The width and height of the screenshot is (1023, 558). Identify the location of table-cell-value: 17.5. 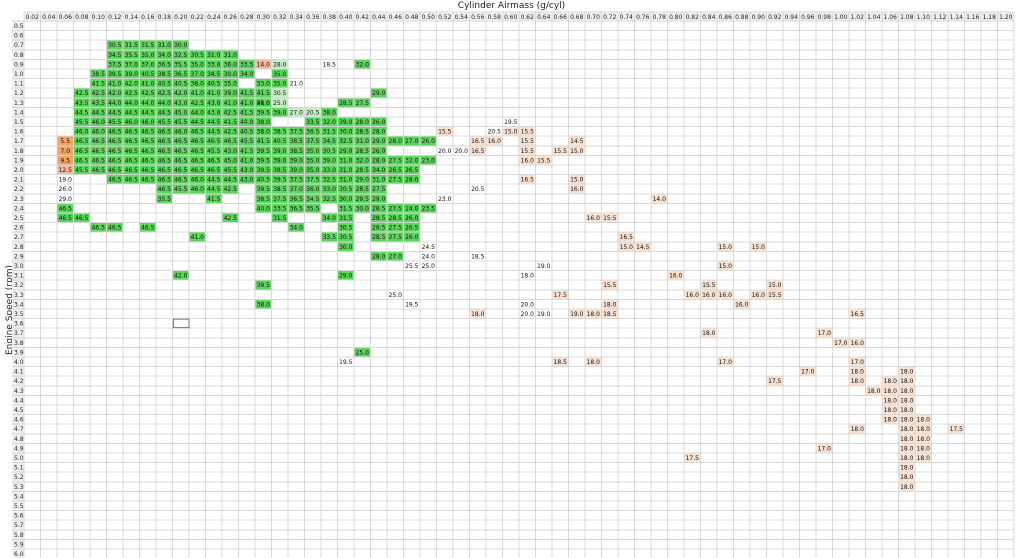
(775, 381).